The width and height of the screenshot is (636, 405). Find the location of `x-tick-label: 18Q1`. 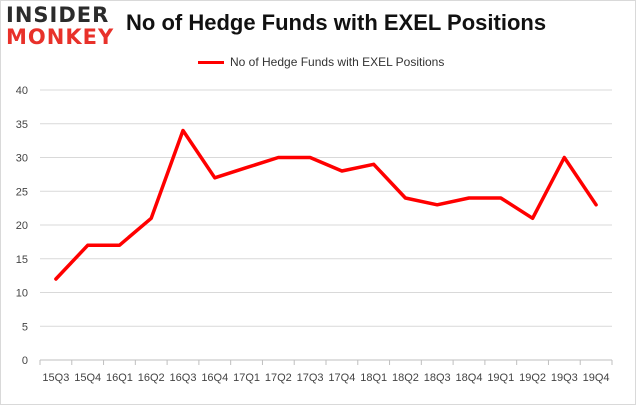

x-tick-label: 18Q1 is located at coordinates (373, 378).